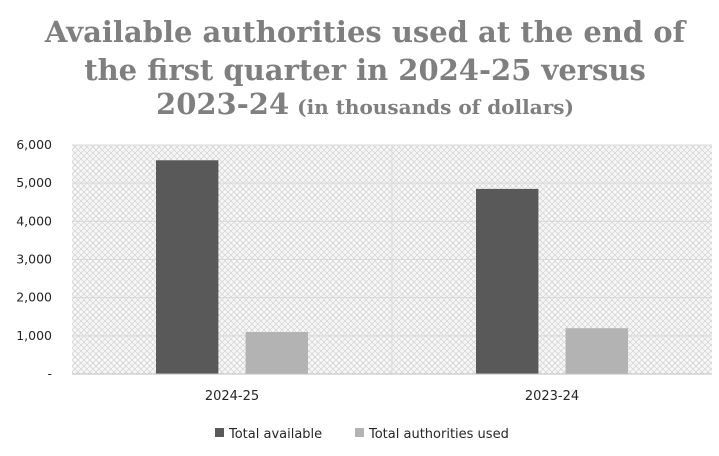 The height and width of the screenshot is (456, 719). I want to click on y-axis-ticks: - 1,000 2,000 3,000 4,000 5,000 6,000, so click(34, 259).